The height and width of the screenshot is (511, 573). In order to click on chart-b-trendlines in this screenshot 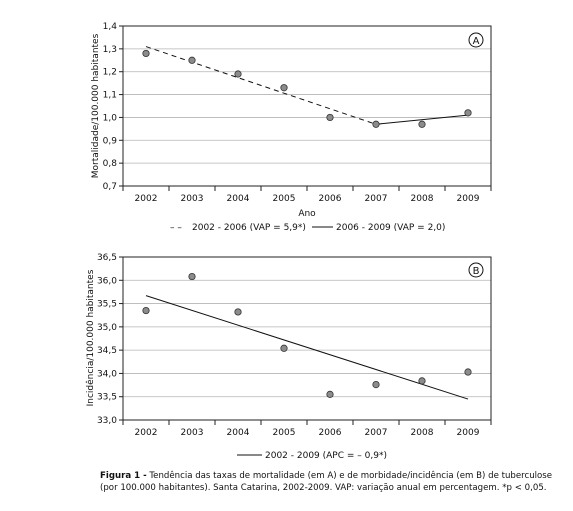, I will do `click(307, 347)`.